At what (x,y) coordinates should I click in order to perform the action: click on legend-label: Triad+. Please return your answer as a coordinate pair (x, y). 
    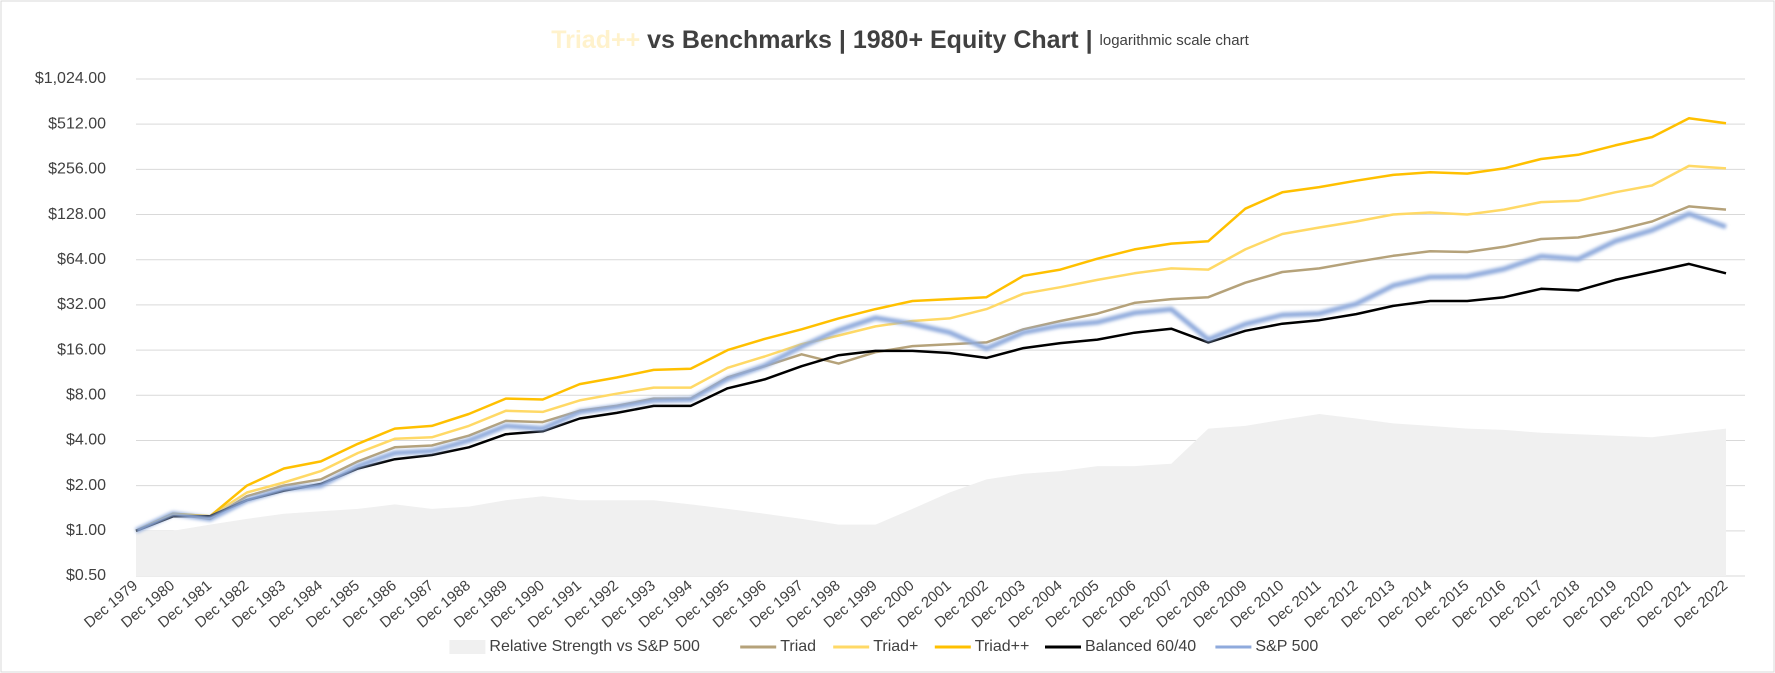
    Looking at the image, I should click on (895, 646).